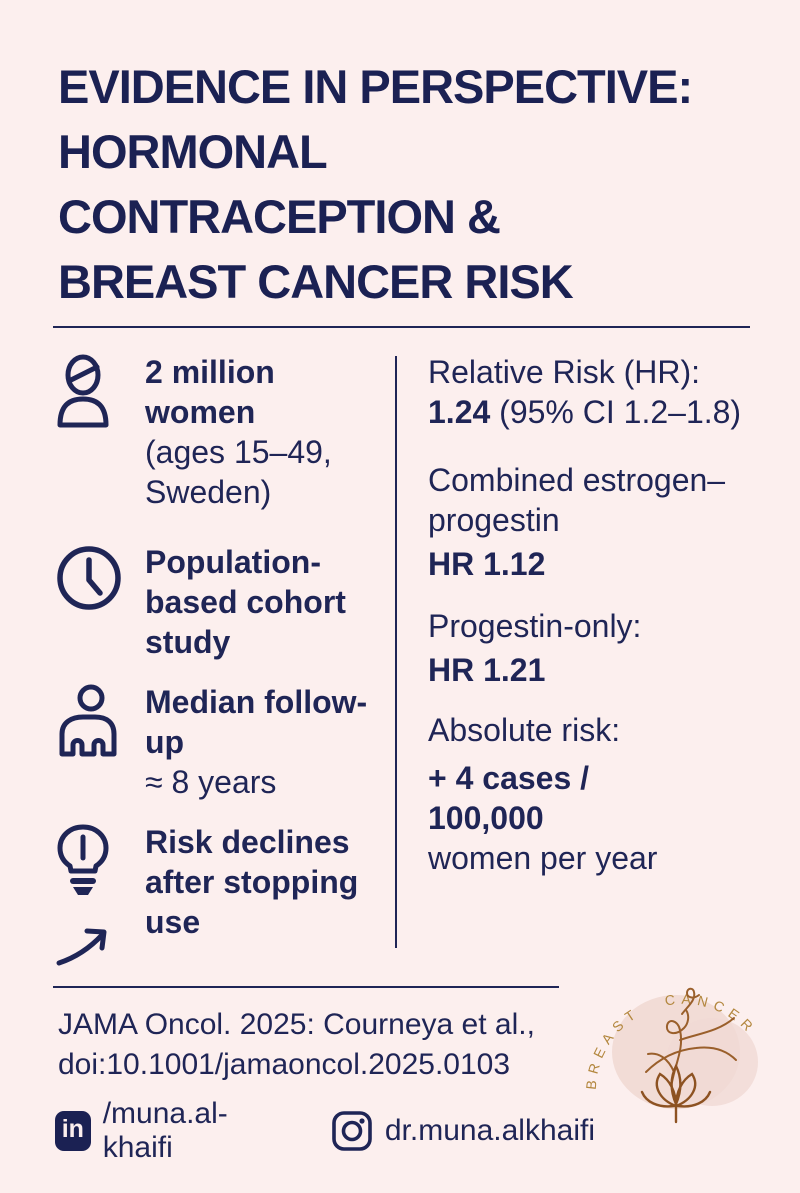  I want to click on fact-risk-decline: Risk declines after stopping use, so click(224, 897).